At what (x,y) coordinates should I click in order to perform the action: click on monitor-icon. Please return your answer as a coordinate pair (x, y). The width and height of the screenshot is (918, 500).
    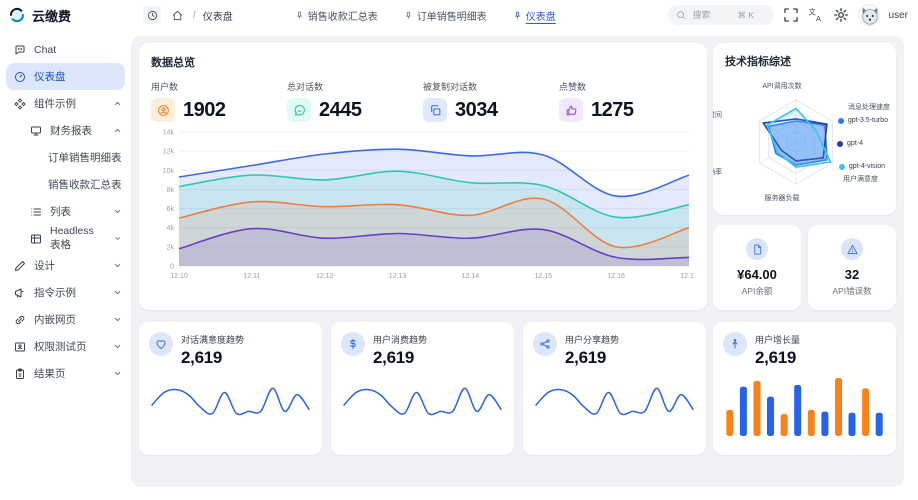
    Looking at the image, I should click on (36, 130).